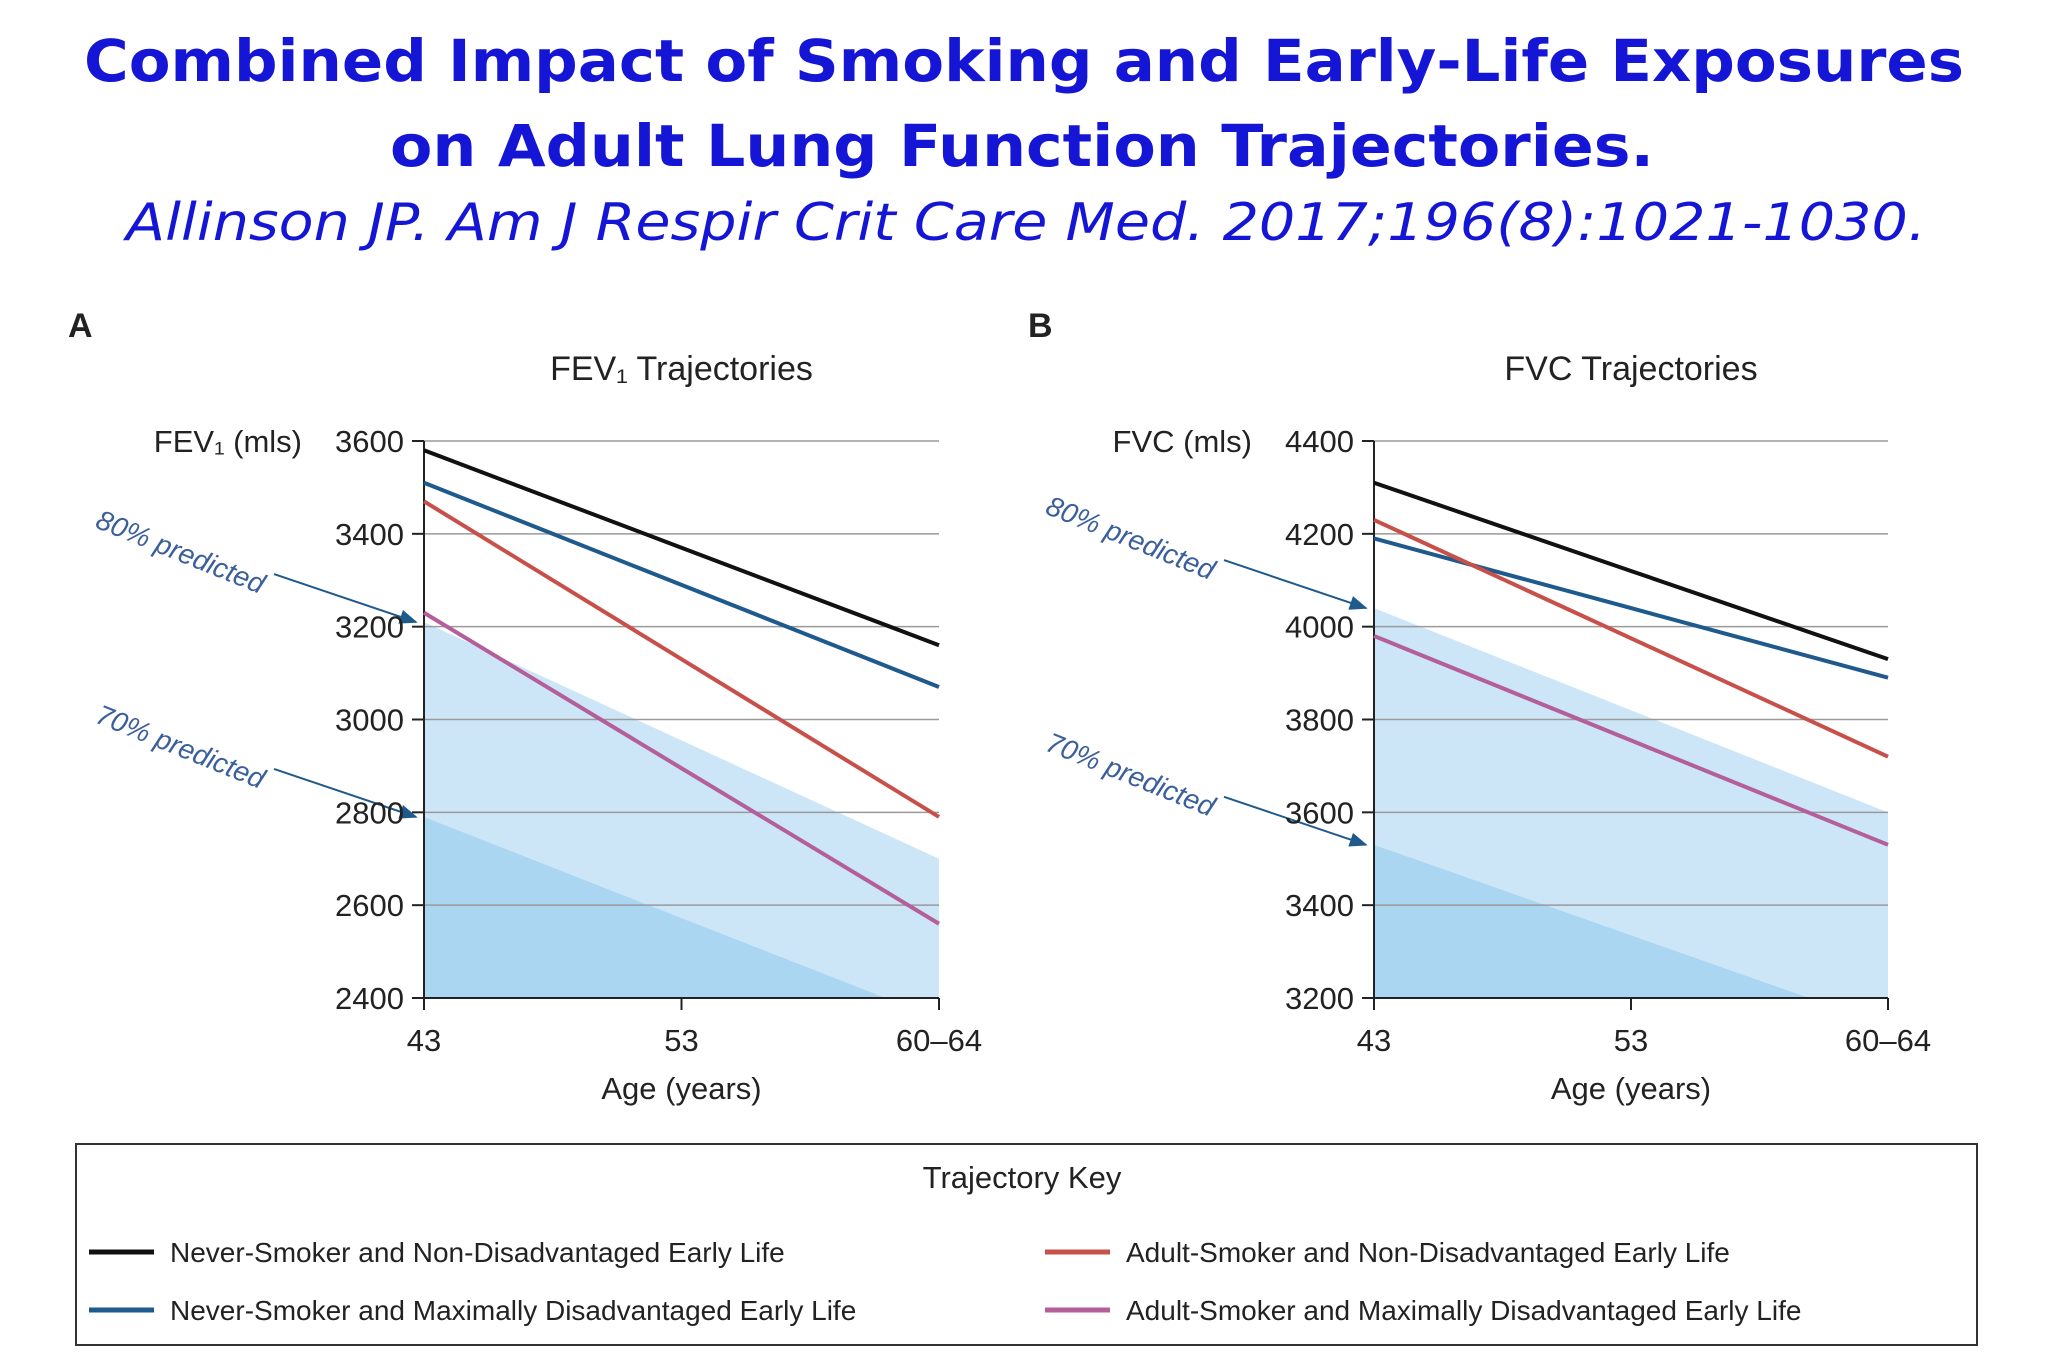  Describe the element at coordinates (1319, 534) in the screenshot. I see `y-tick-label: 4200` at that location.